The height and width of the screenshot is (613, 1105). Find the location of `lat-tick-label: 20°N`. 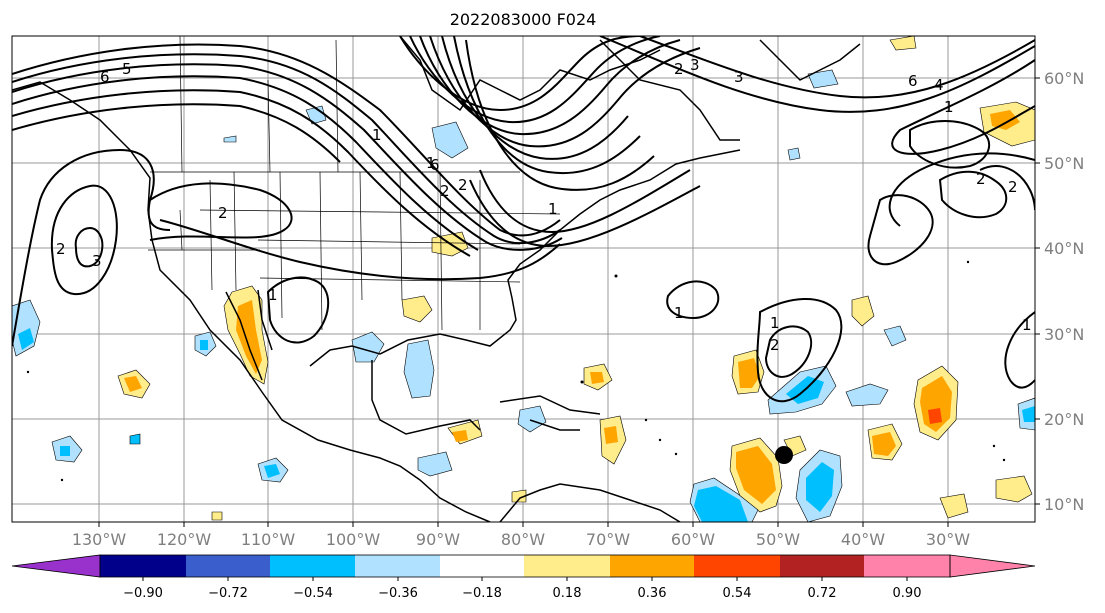

lat-tick-label: 20°N is located at coordinates (1064, 419).